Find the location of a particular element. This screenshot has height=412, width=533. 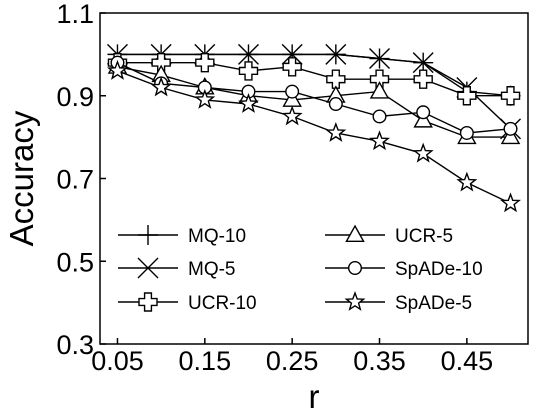

legend-item: UCR-10 is located at coordinates (187, 303).